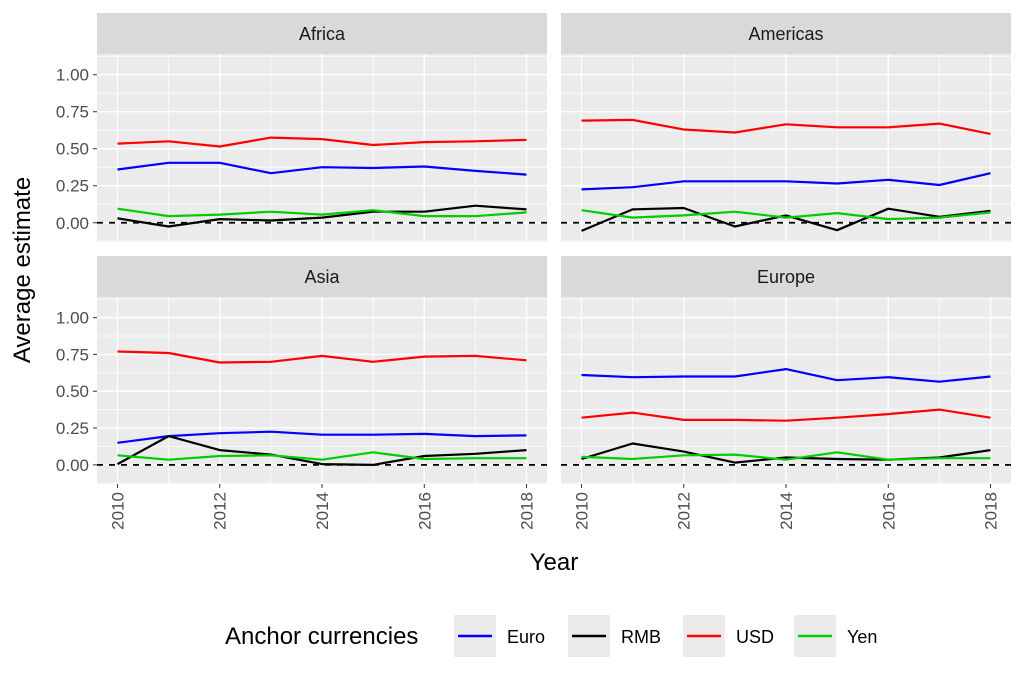  I want to click on legend: Anchor currencies Euro RMB USD Yen, so click(551, 636).